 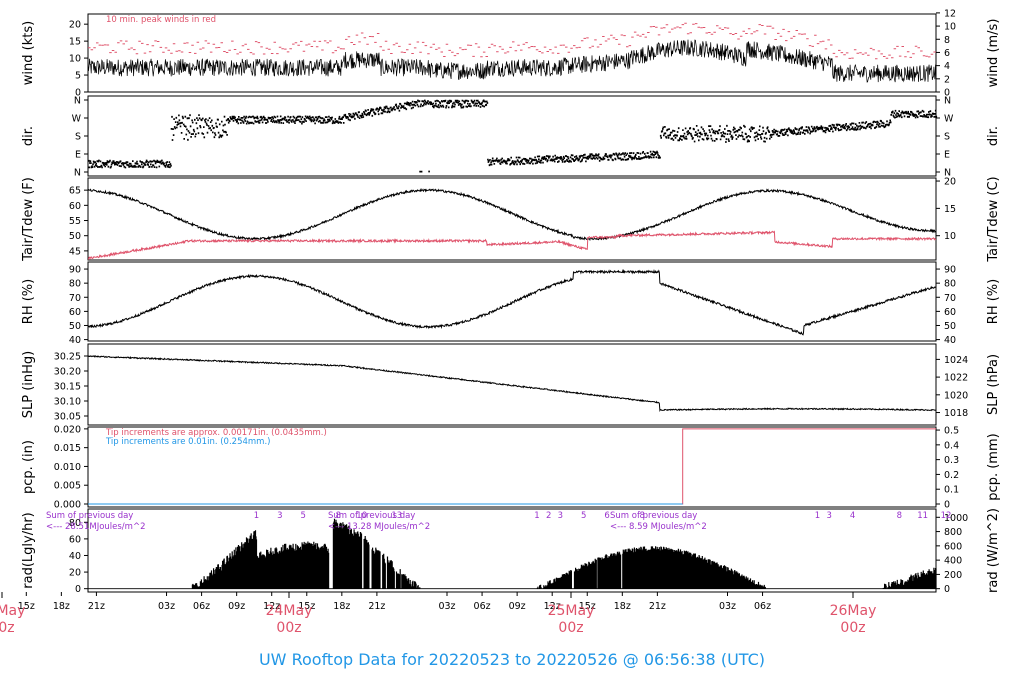 I want to click on wind-ylabel-left: wind (kts), so click(x=28, y=53).